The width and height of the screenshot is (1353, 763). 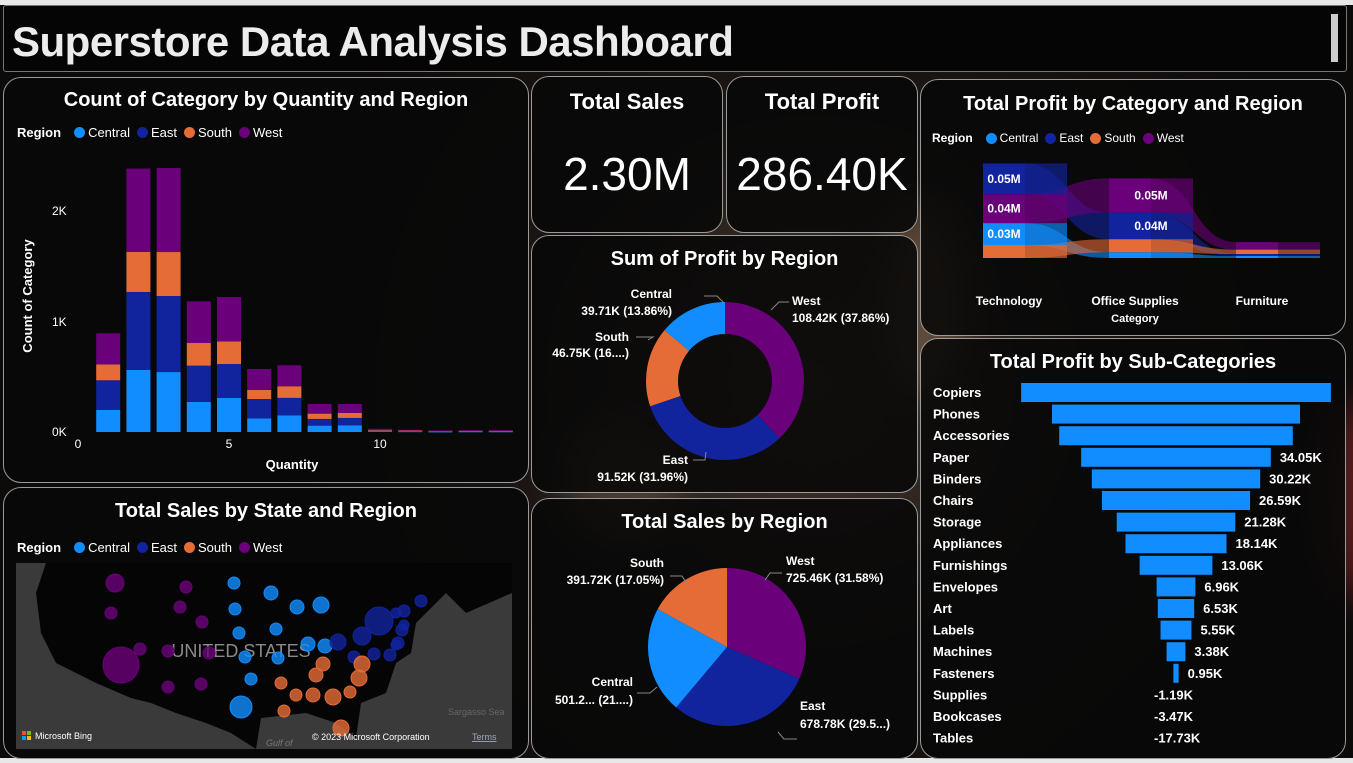 I want to click on slice-south, so click(x=668, y=368).